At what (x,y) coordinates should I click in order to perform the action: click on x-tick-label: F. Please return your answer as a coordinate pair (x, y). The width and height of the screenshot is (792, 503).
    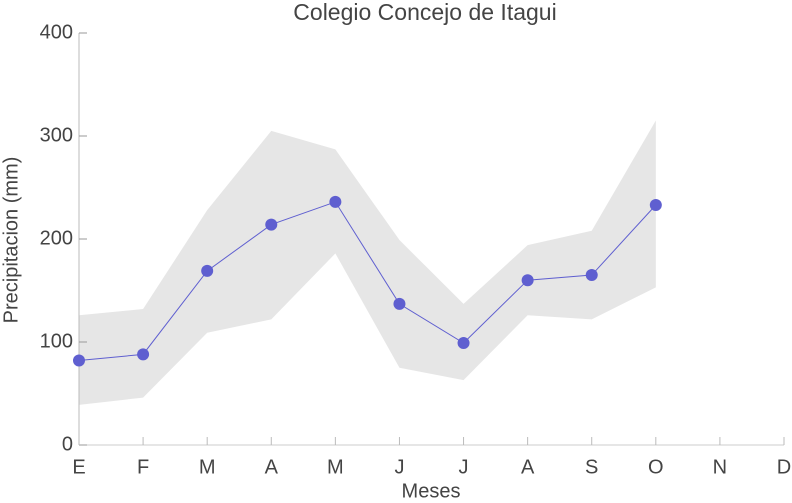
    Looking at the image, I should click on (143, 467).